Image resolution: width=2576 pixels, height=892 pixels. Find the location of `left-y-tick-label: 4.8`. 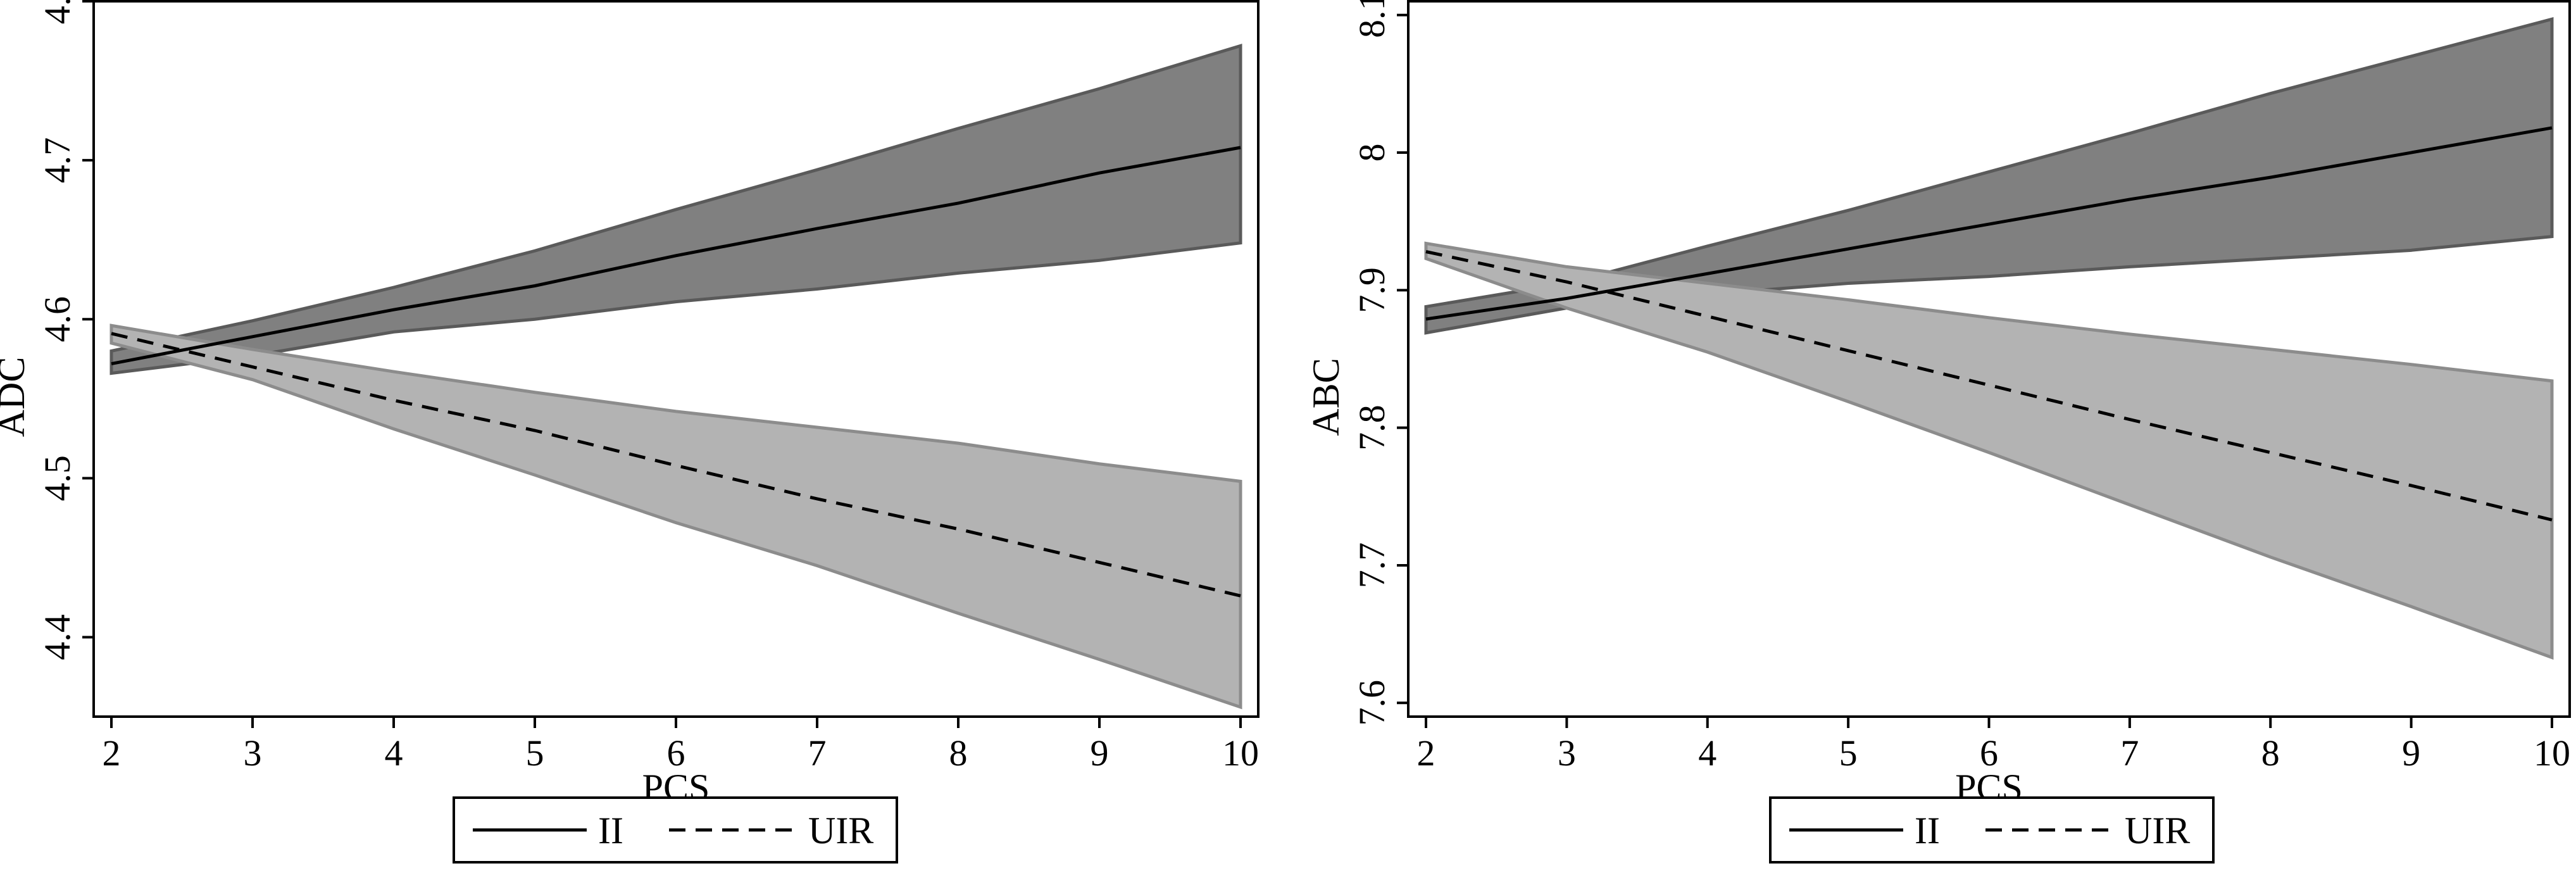

left-y-tick-label: 4.8 is located at coordinates (57, 12).